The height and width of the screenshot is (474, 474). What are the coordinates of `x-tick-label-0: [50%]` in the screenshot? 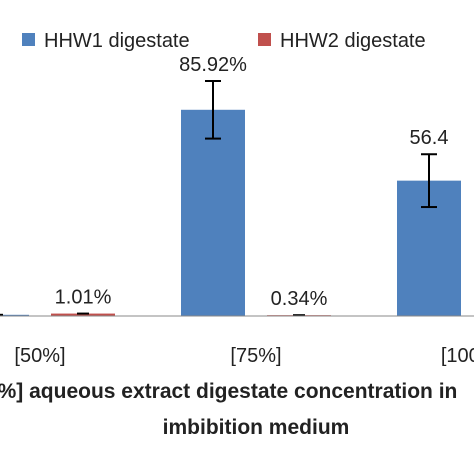 It's located at (39, 356).